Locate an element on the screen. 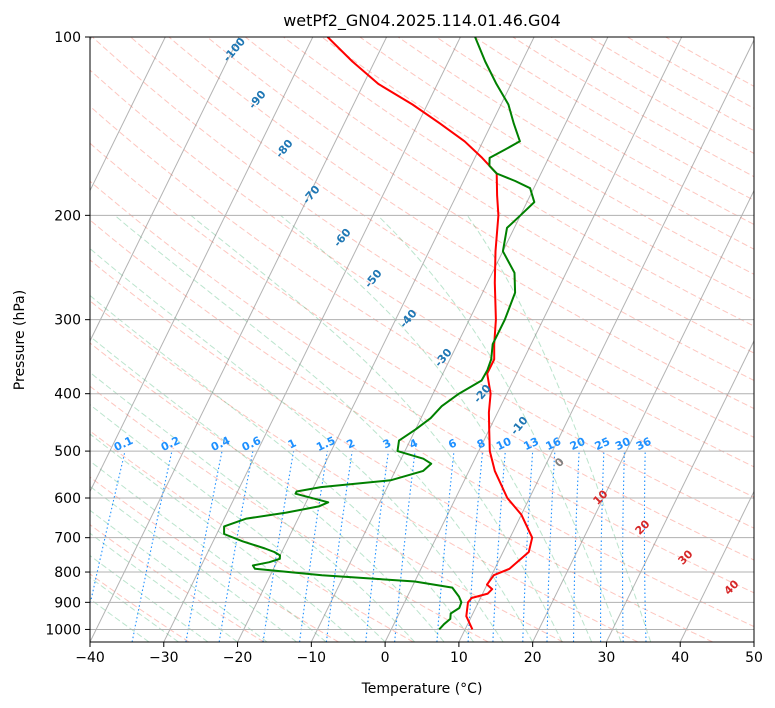 This screenshot has width=775, height=708. y-tick-label: 500 is located at coordinates (67, 452).